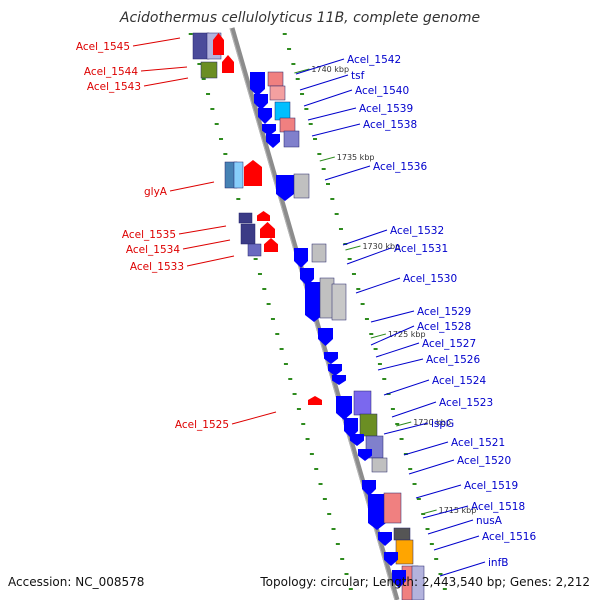 The image size is (600, 600). I want to click on gene-label-forward: Acel_1524, so click(459, 381).